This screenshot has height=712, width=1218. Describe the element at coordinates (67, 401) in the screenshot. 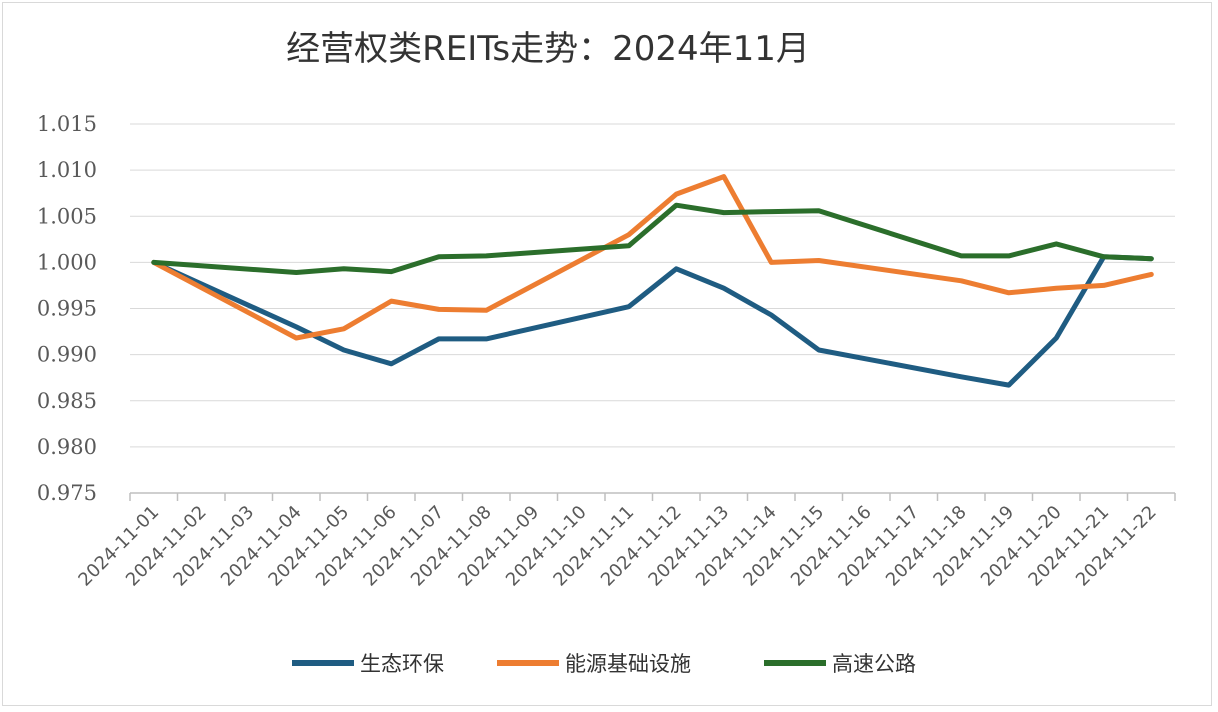

I see `y-tick-label: 0.985` at that location.